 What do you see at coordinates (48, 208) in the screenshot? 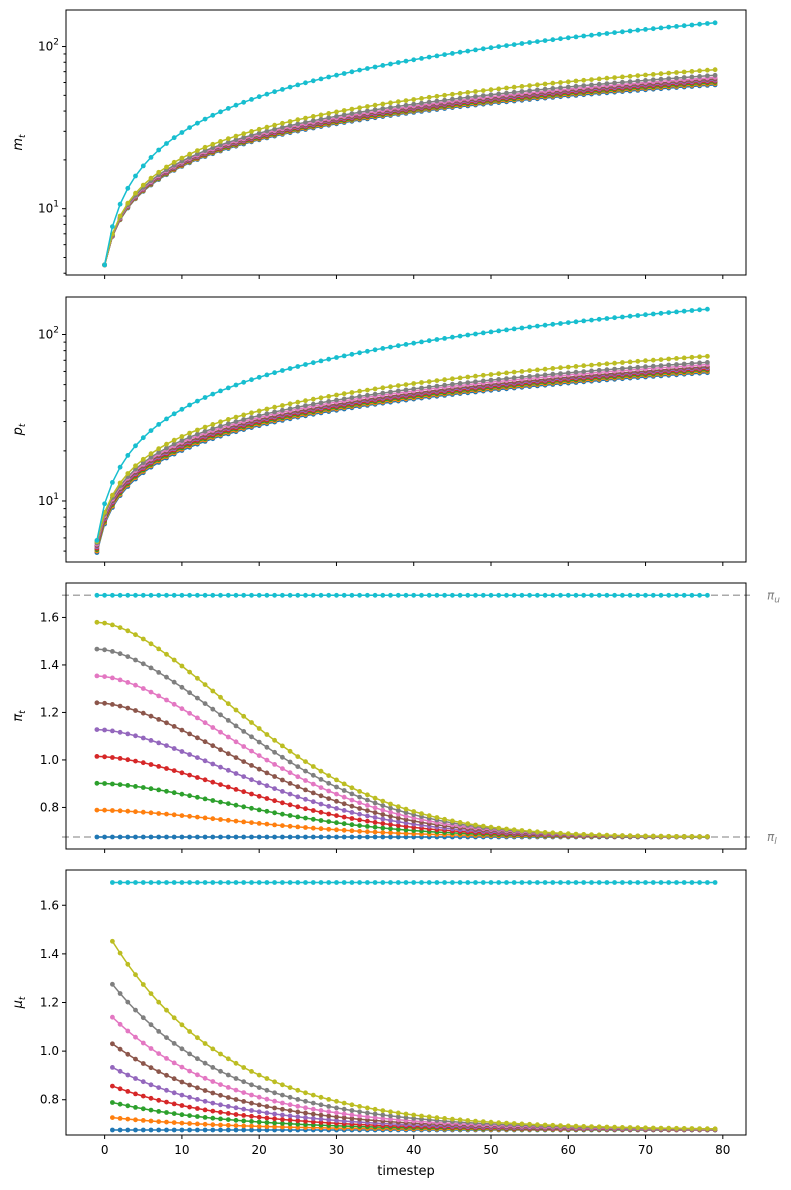
I see `y-tick-label: 101` at bounding box center [48, 208].